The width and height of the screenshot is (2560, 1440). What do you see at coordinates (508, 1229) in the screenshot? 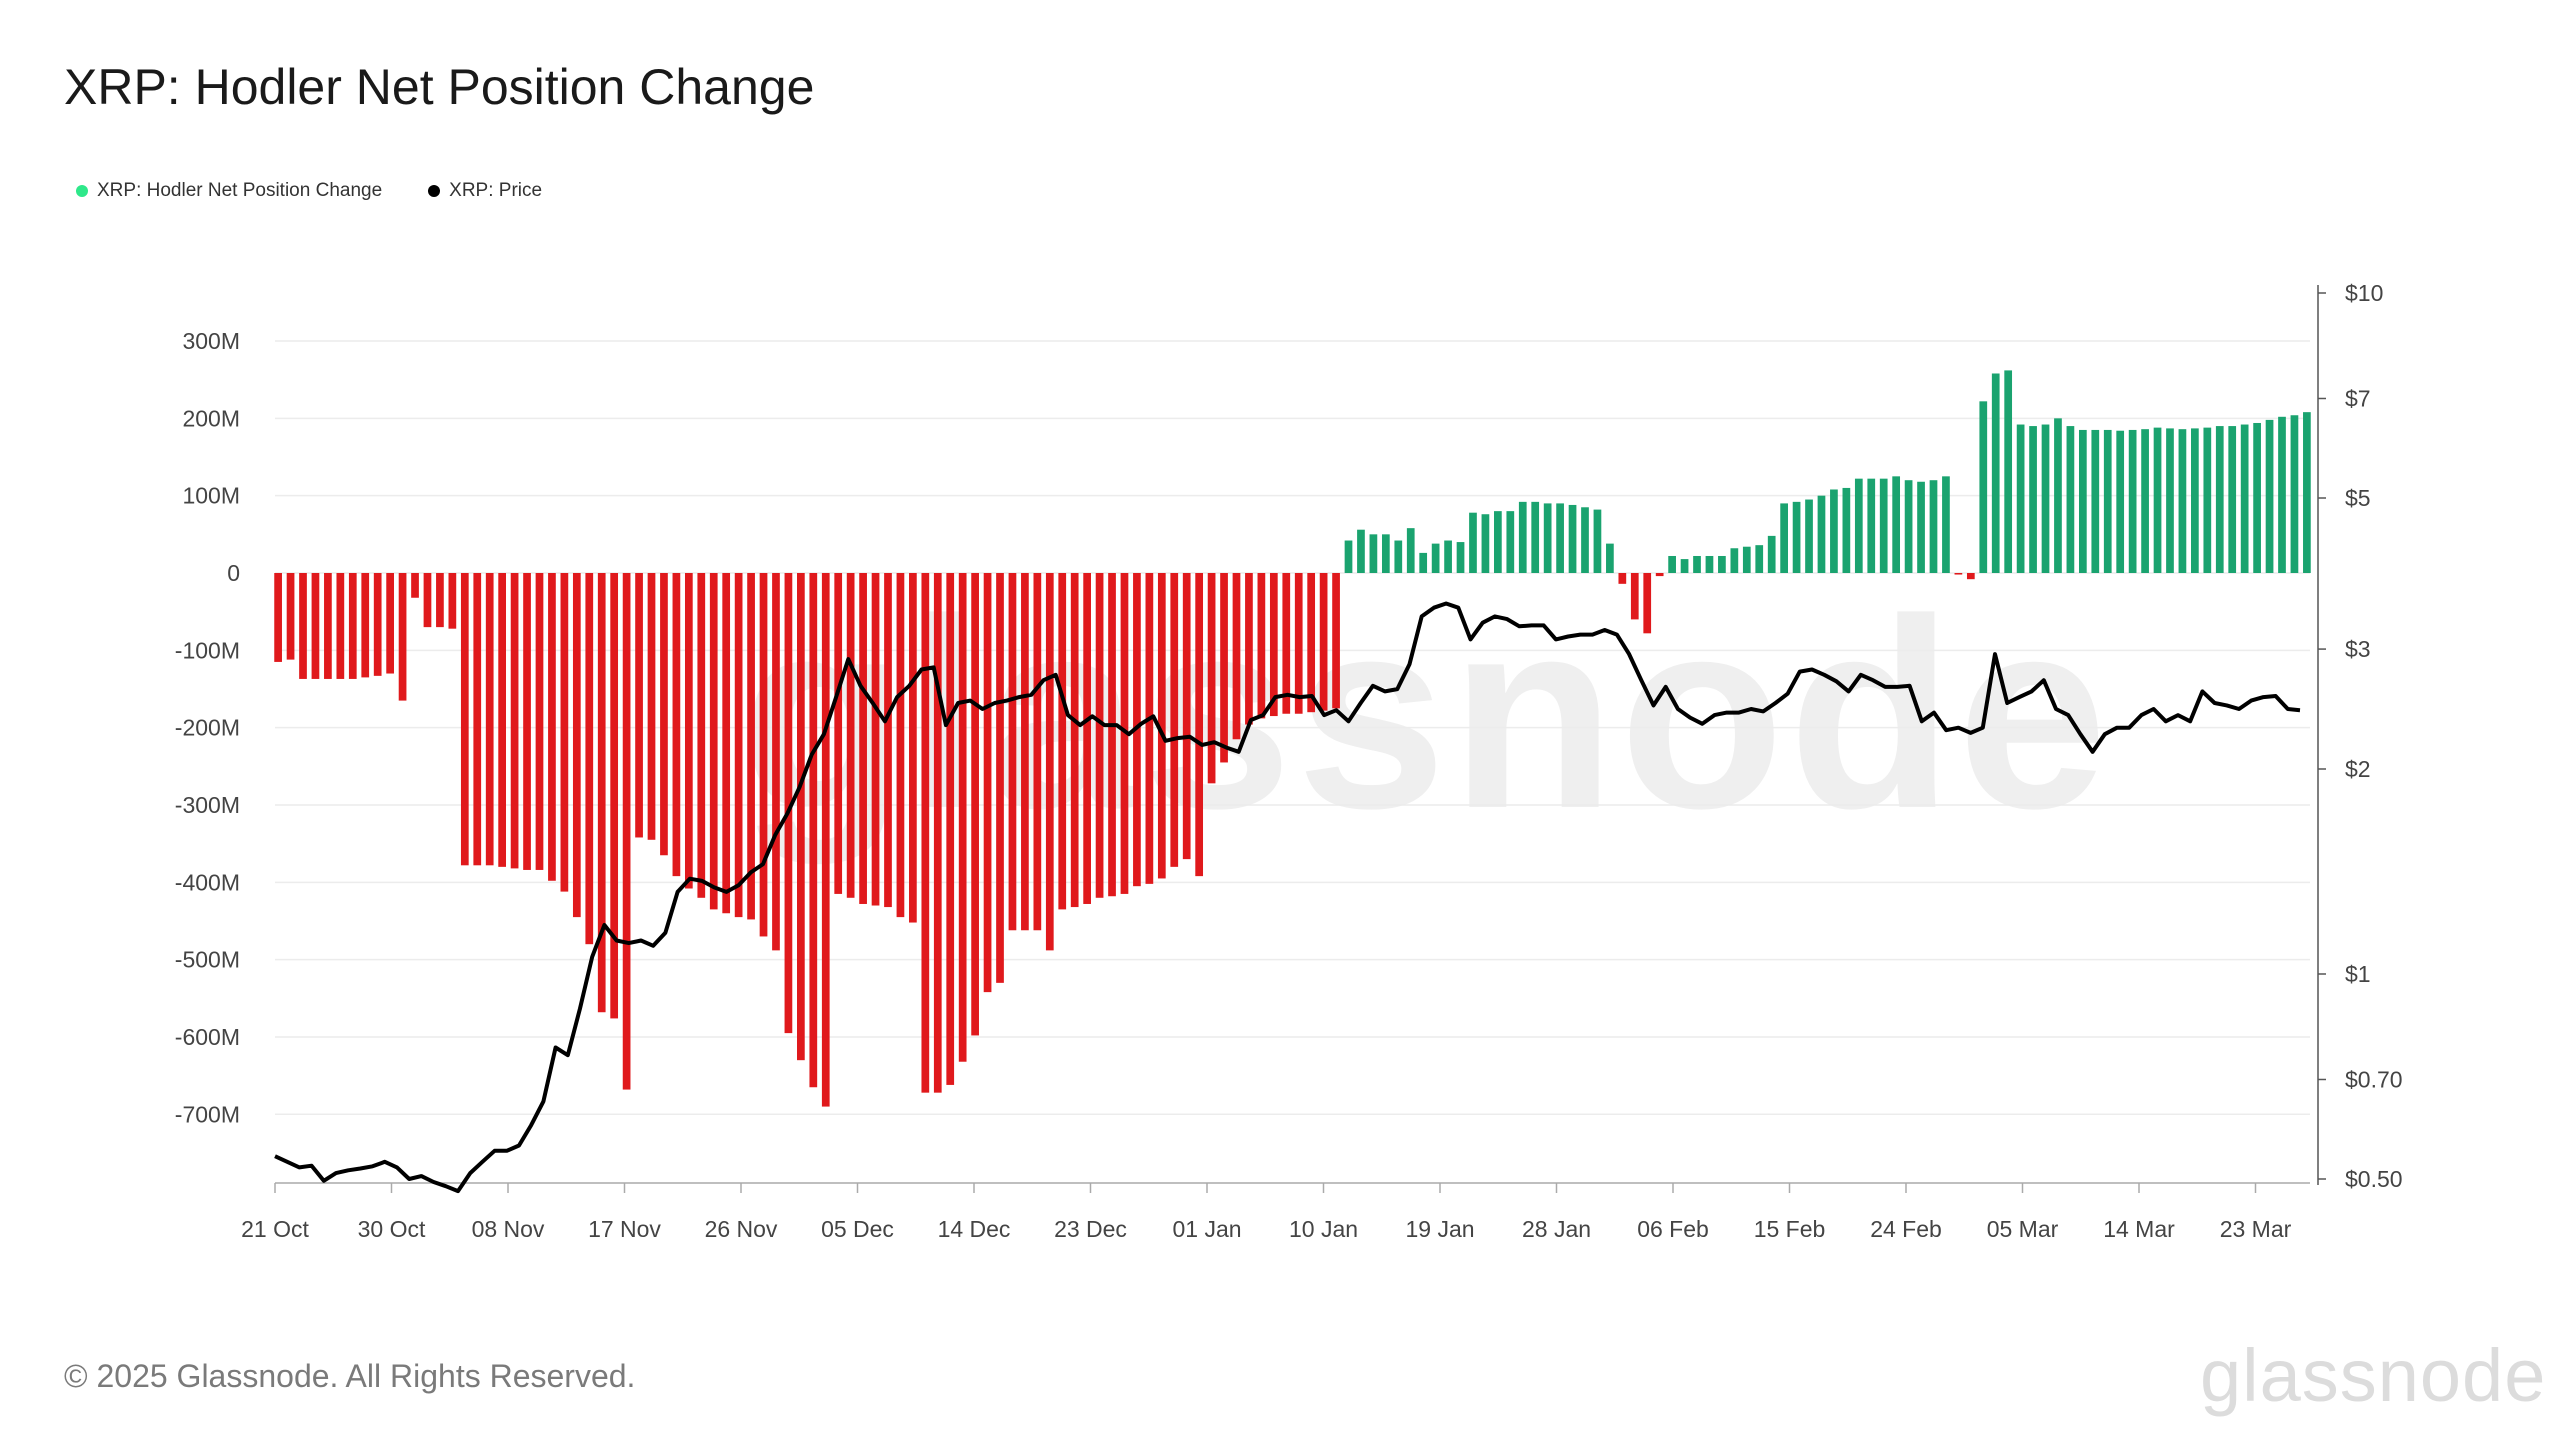
I see `x-tick-label: 08 Nov` at bounding box center [508, 1229].